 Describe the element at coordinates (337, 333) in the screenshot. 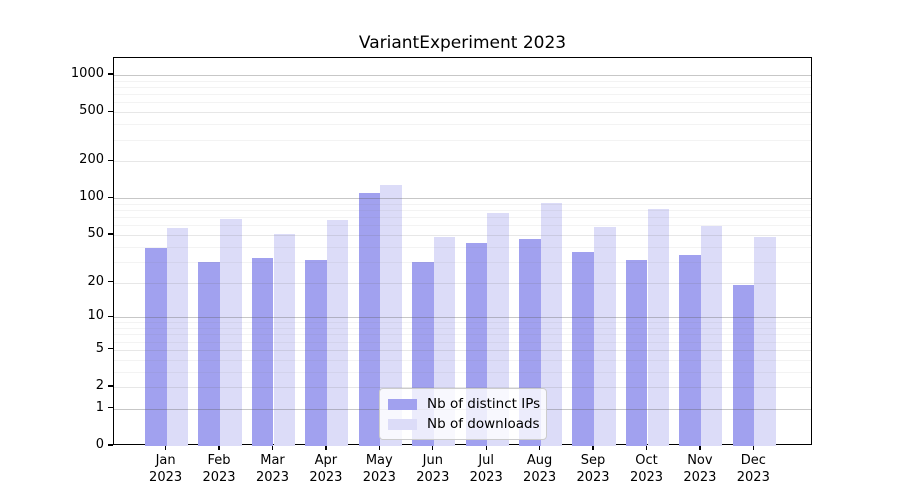

I see `bar-nb-of-downloads-apr` at that location.